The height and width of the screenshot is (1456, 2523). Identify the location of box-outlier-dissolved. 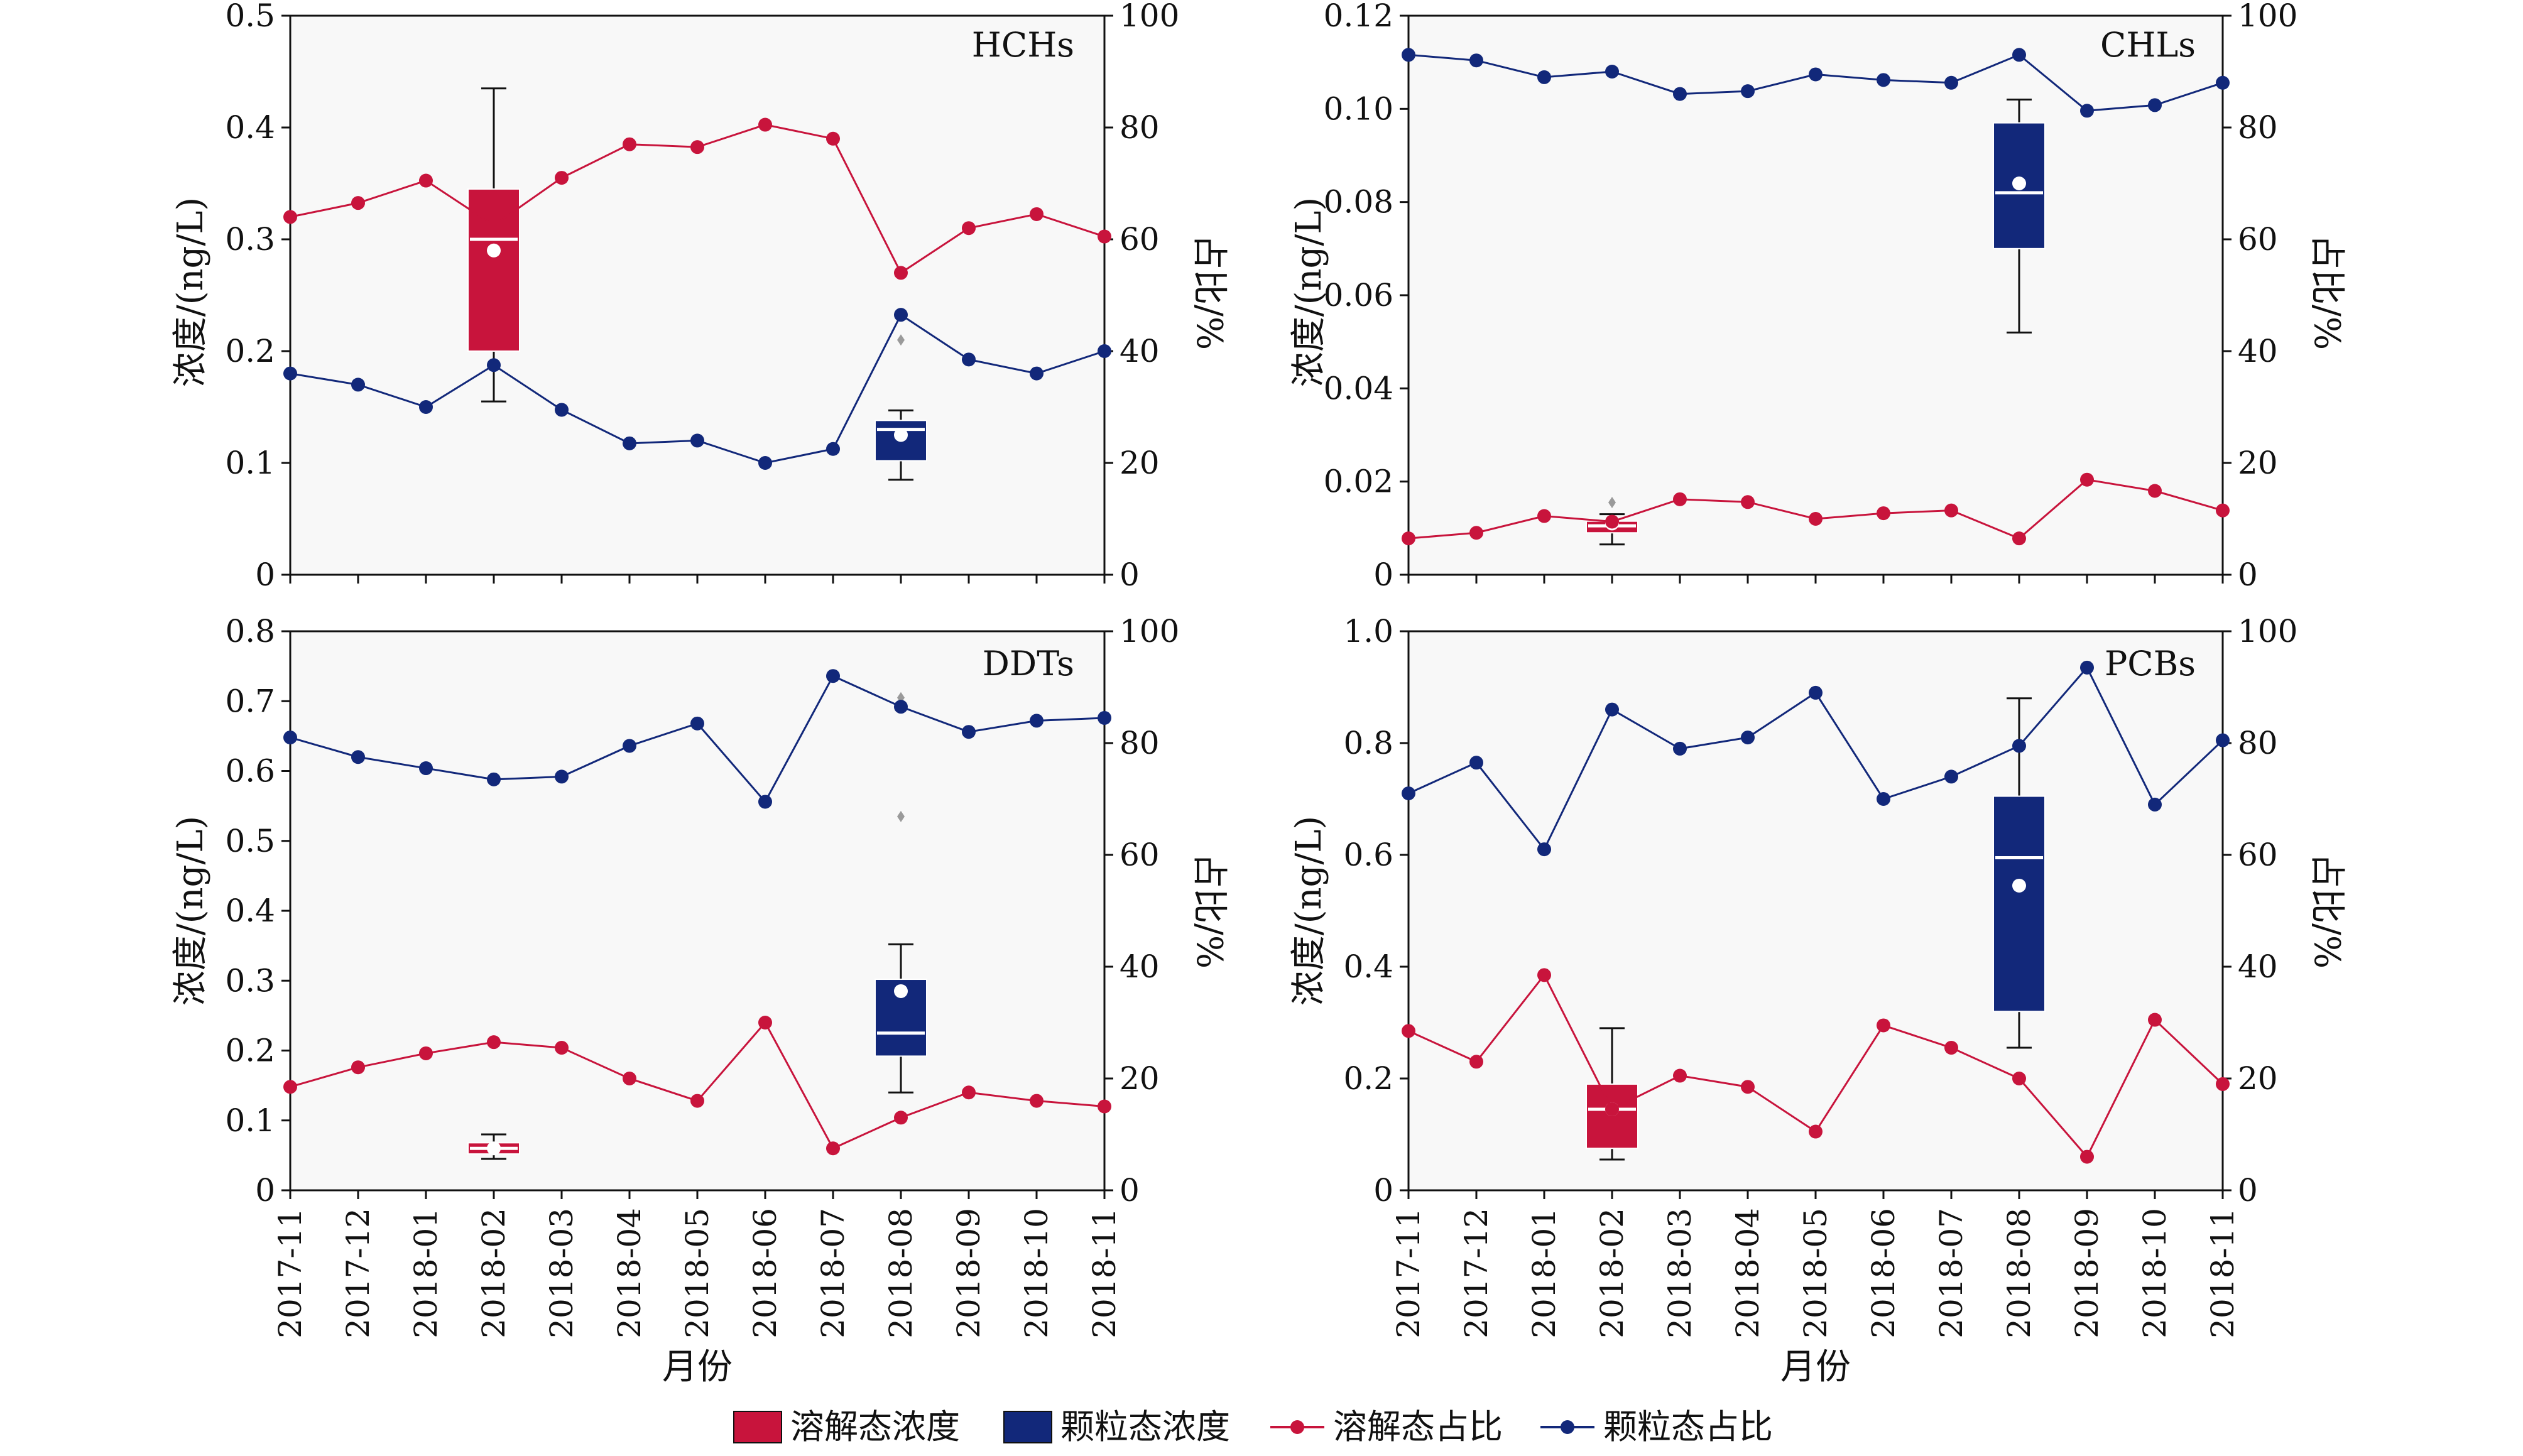
(1612, 503).